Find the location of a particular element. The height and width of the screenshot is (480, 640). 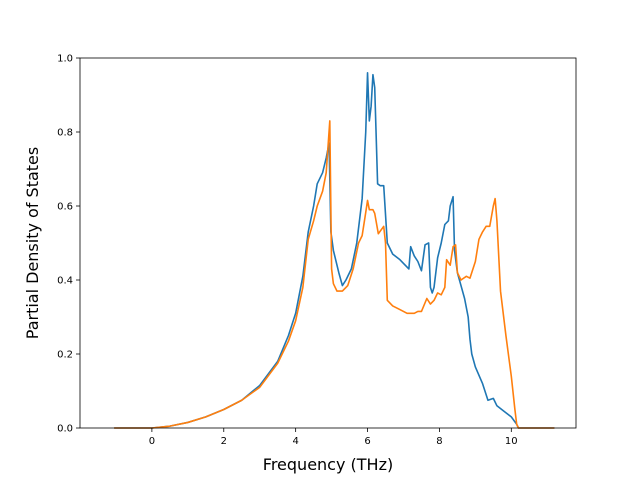

x-axis-label: Frequency (THz) is located at coordinates (328, 464).